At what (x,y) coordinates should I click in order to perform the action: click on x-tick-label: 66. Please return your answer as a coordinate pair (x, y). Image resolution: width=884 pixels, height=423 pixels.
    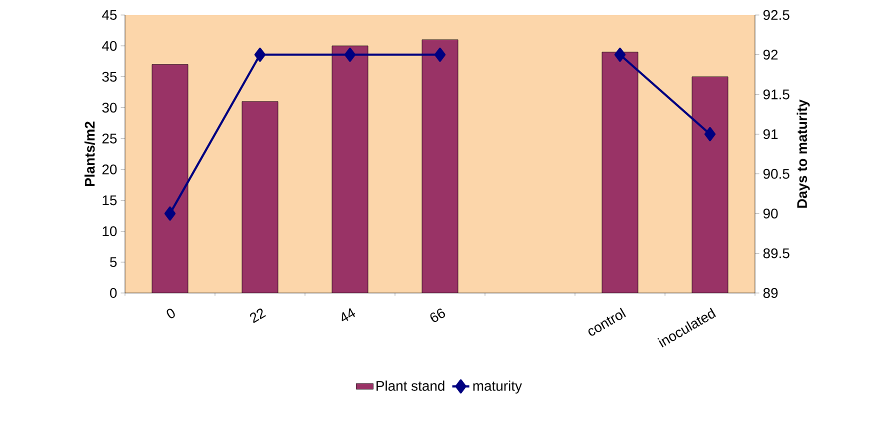
    Looking at the image, I should click on (438, 315).